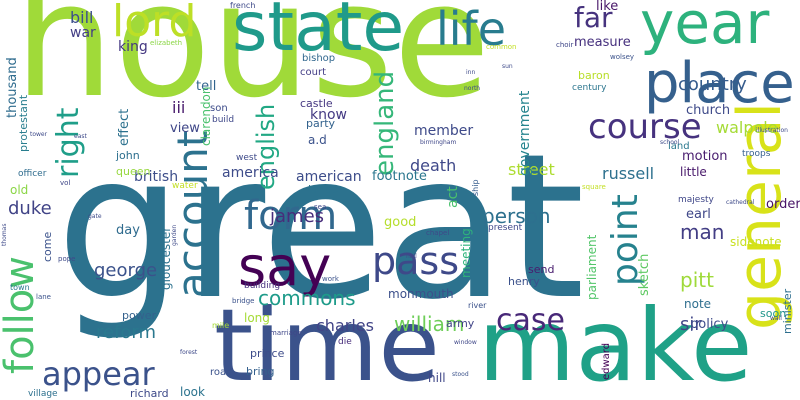 The height and width of the screenshot is (400, 800). I want to click on word-square: square, so click(594, 187).